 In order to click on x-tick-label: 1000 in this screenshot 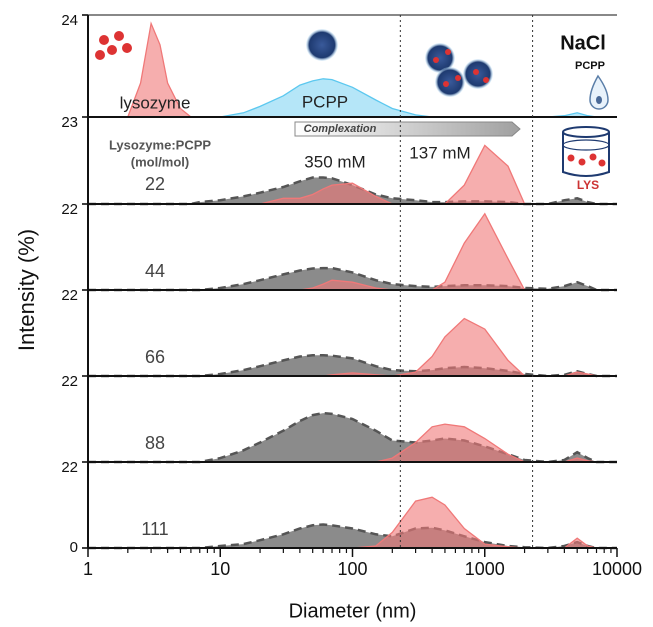, I will do `click(485, 569)`.